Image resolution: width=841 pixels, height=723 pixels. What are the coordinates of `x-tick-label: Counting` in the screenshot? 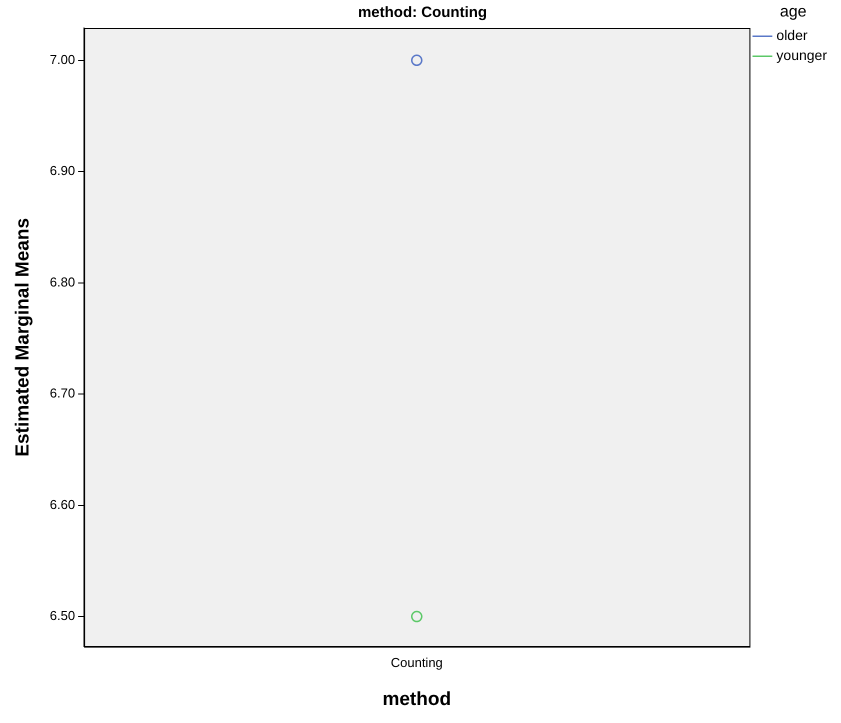 It's located at (416, 662).